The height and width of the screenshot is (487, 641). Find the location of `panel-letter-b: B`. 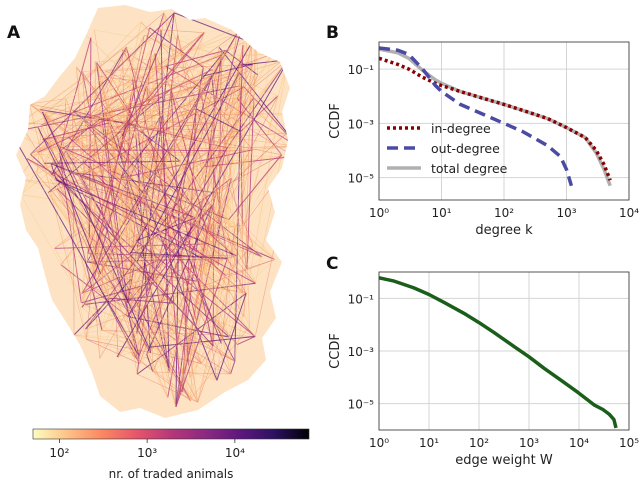

panel-letter-b: B is located at coordinates (332, 33).